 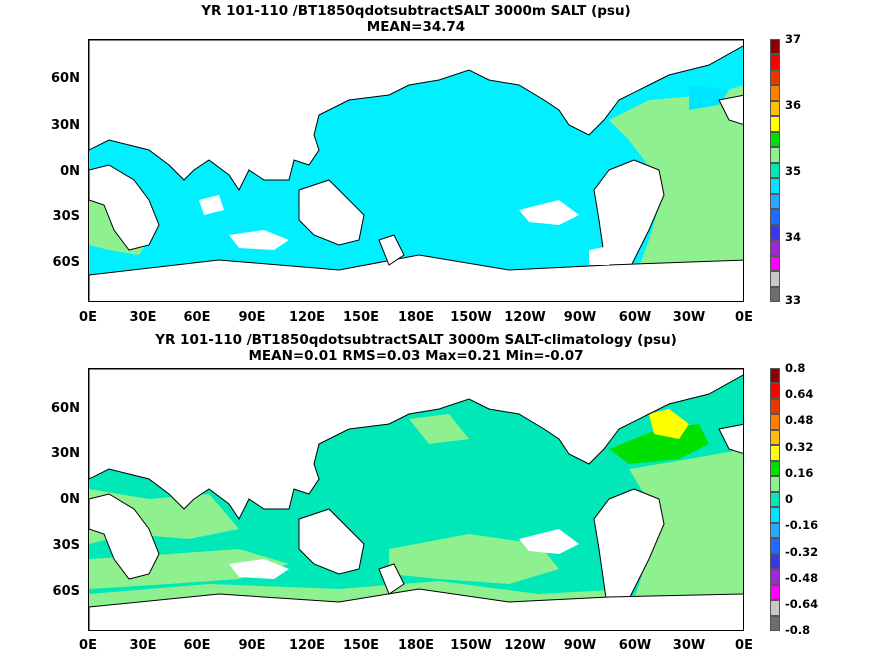 What do you see at coordinates (66, 216) in the screenshot?
I see `panel1-lat-30s: 30S` at bounding box center [66, 216].